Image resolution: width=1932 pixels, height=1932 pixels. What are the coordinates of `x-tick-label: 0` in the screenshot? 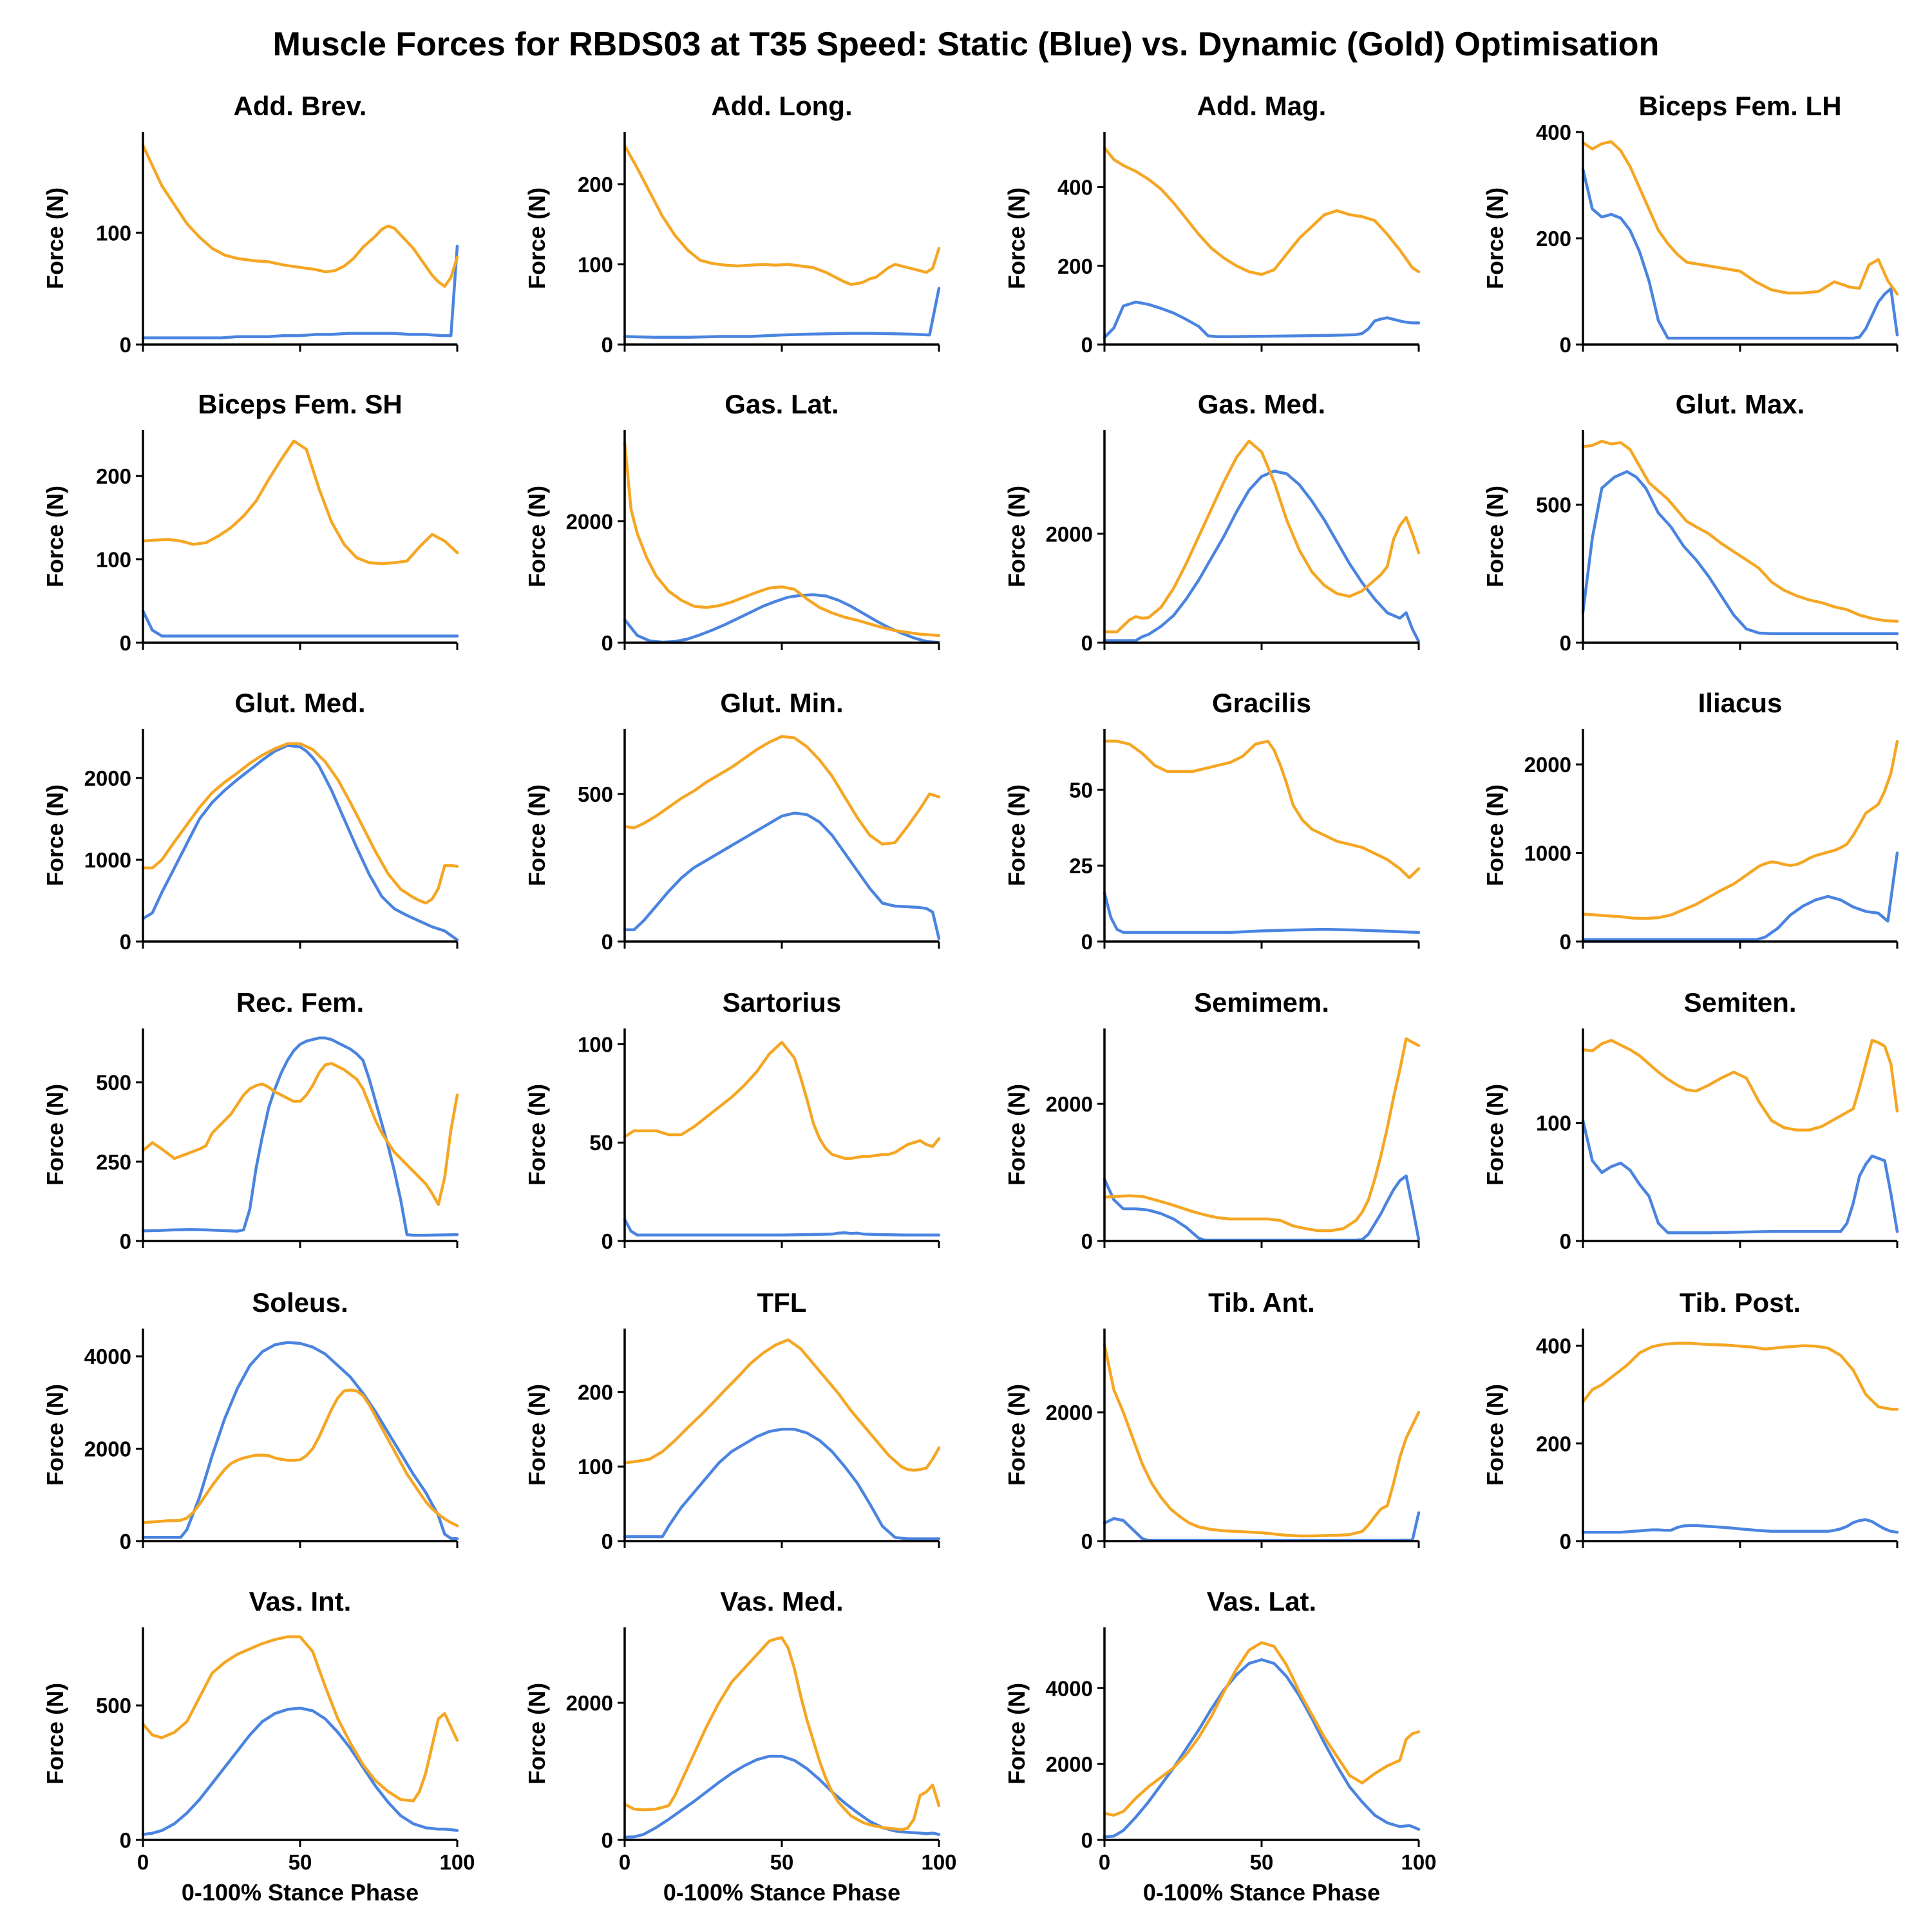 It's located at (1104, 1862).